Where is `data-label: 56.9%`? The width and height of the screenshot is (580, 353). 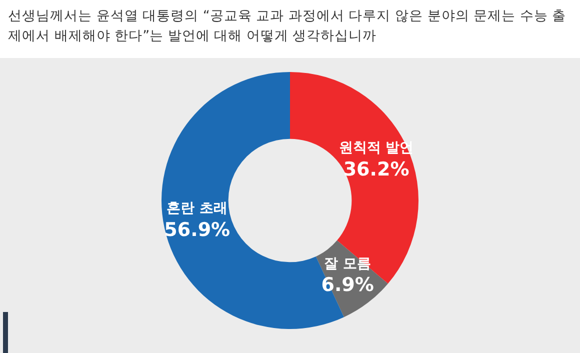
data-label: 56.9% is located at coordinates (197, 229).